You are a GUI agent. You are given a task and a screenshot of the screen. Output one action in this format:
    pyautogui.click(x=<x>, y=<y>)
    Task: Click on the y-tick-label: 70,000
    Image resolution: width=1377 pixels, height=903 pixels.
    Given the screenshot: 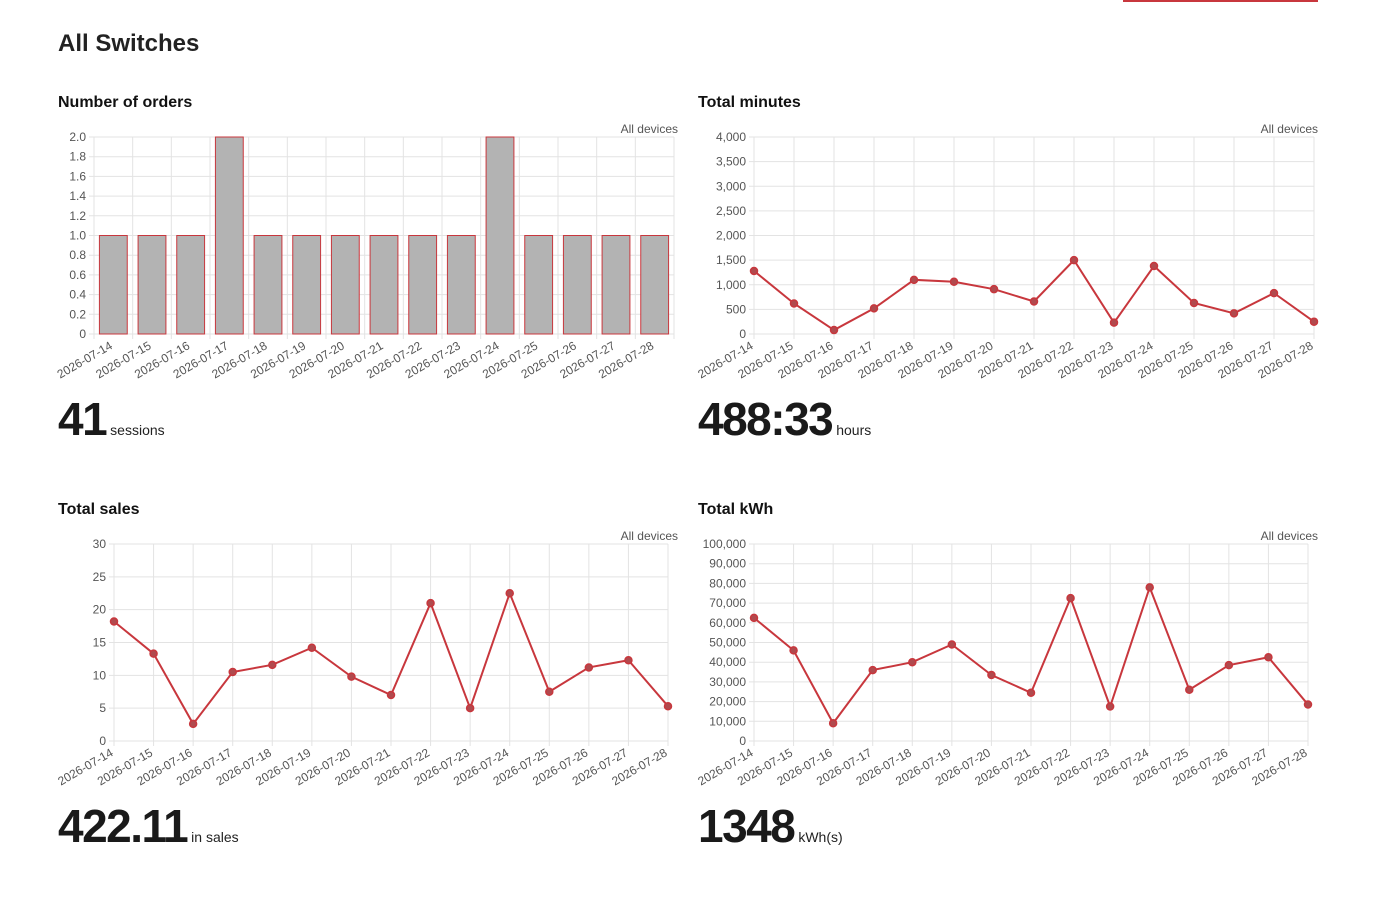 What is the action you would take?
    pyautogui.click(x=727, y=603)
    